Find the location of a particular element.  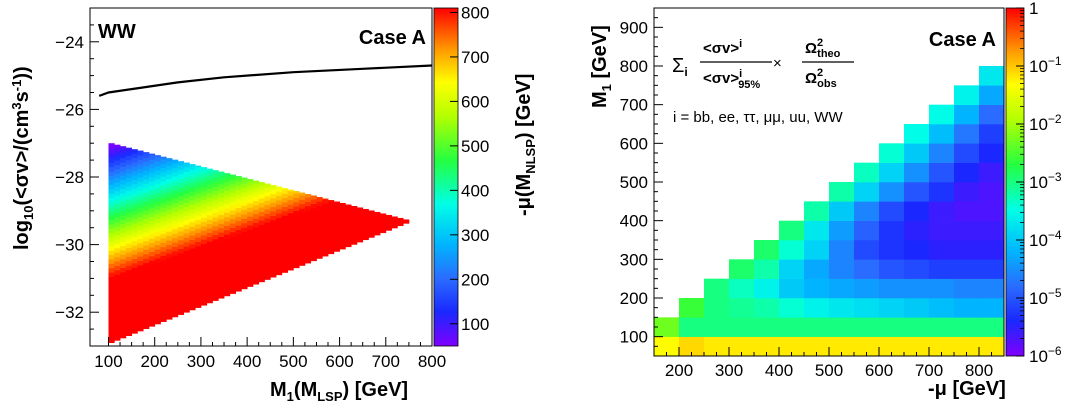

left-x-axis-label: M1(MLSP) [GeV] is located at coordinates (339, 391).